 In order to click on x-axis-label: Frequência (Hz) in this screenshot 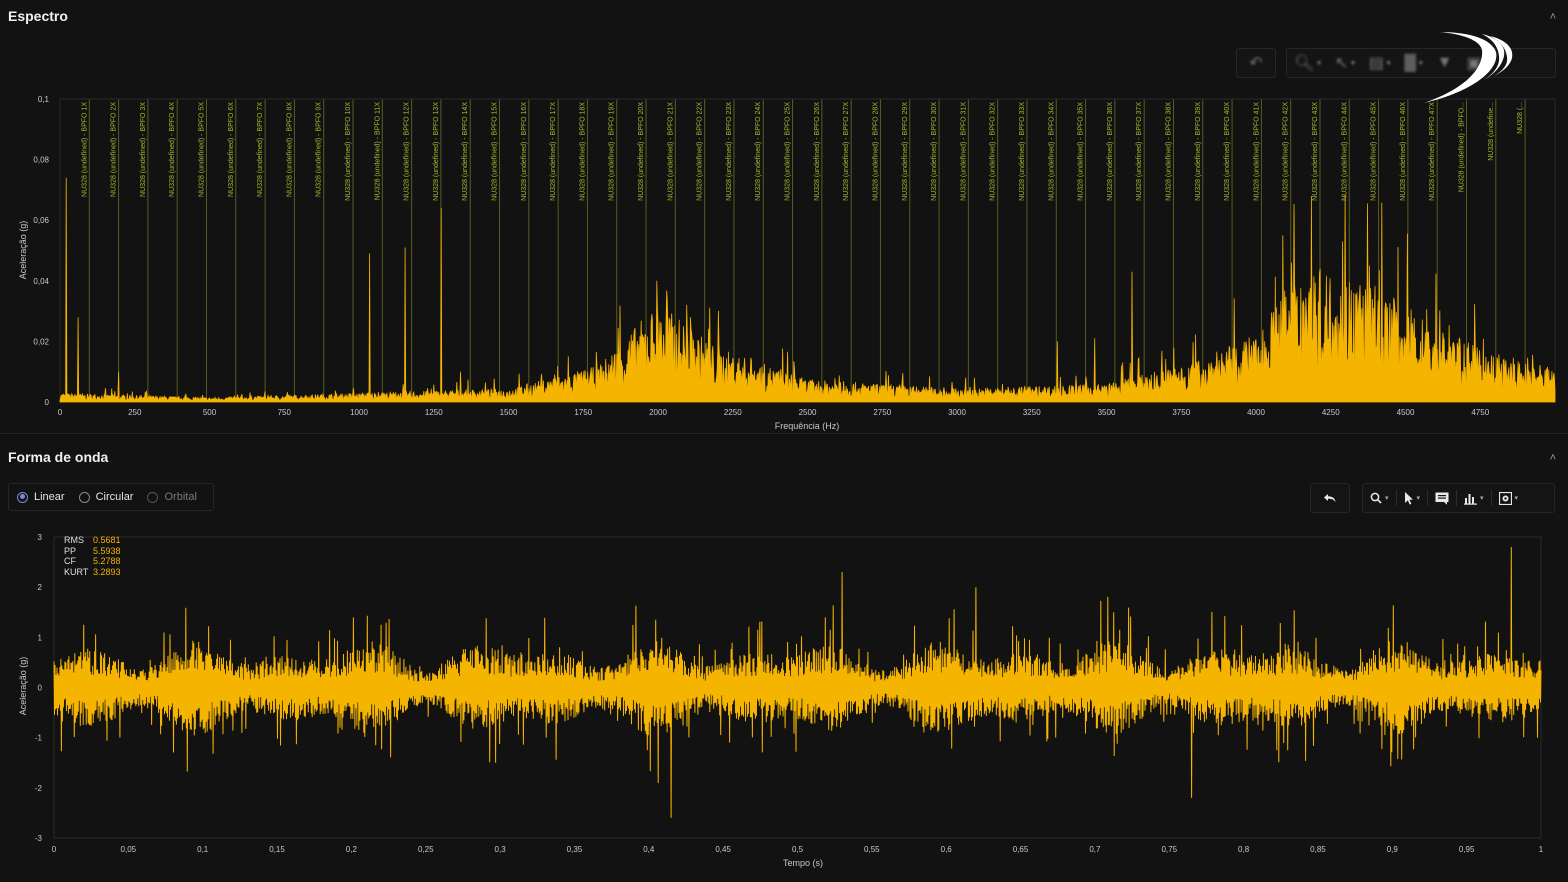, I will do `click(807, 426)`.